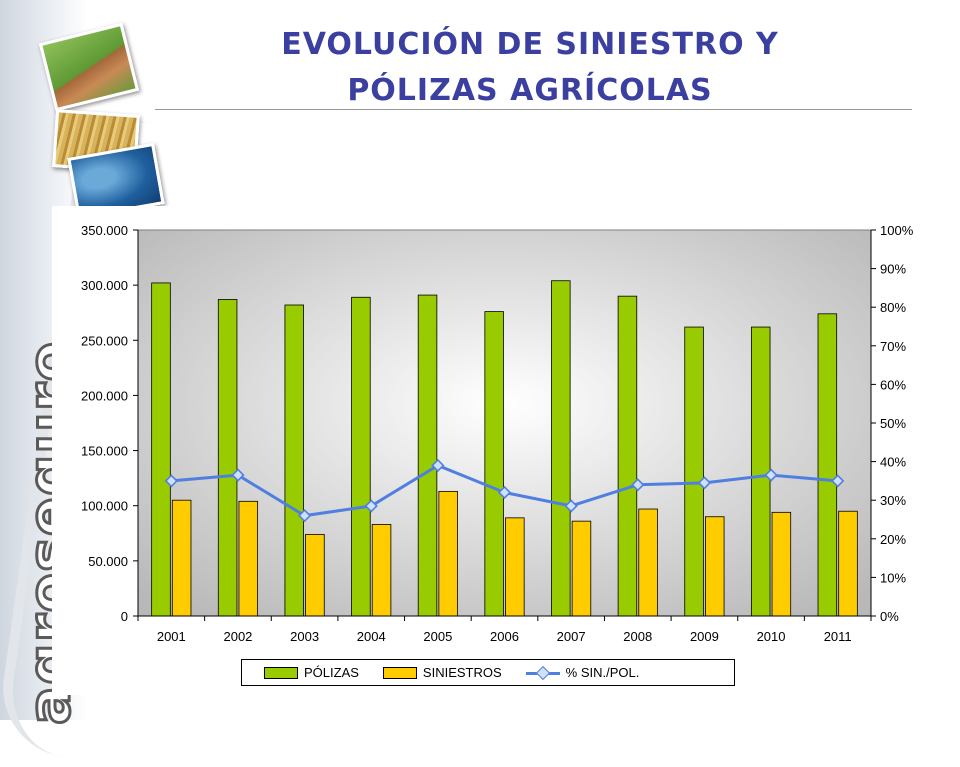 The width and height of the screenshot is (960, 767). What do you see at coordinates (104, 230) in the screenshot?
I see `y-left-tick-label: 350.000` at bounding box center [104, 230].